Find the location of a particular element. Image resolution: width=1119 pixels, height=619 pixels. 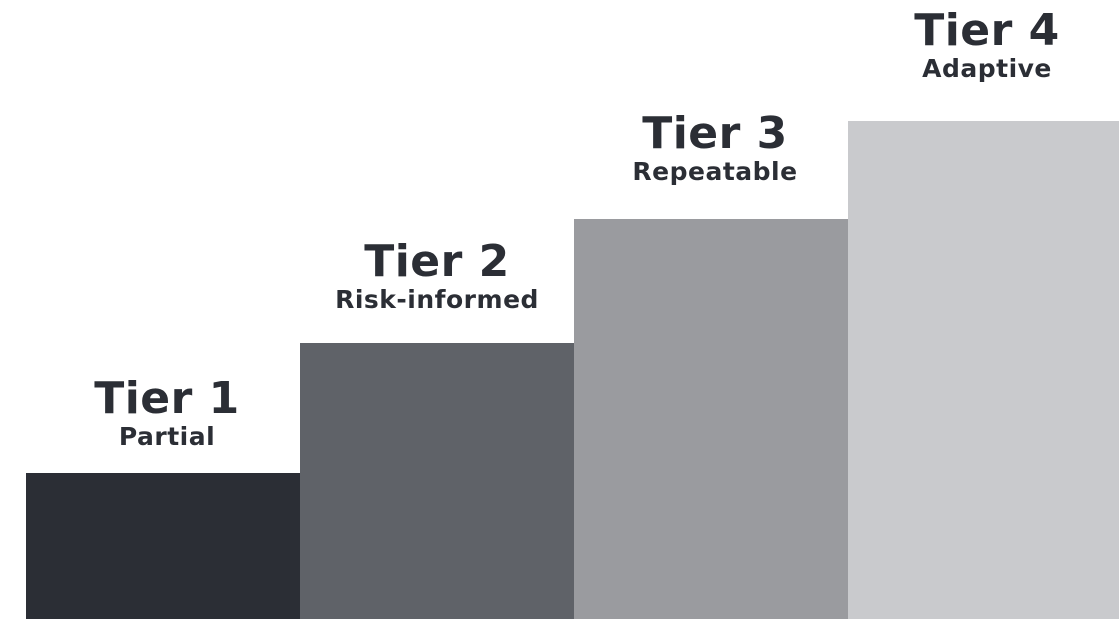

tier-1-label: Tier 1 Partial is located at coordinates (167, 414).